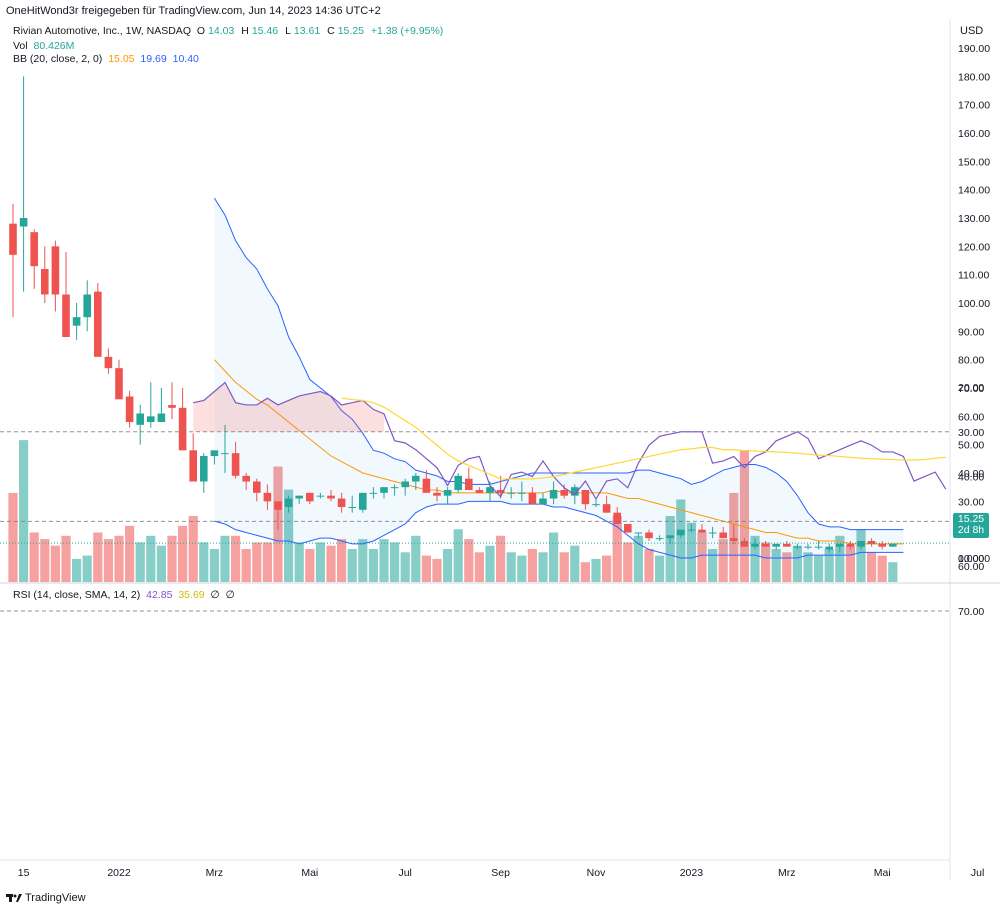  What do you see at coordinates (14, 898) in the screenshot?
I see `tradingview-logo-icon` at bounding box center [14, 898].